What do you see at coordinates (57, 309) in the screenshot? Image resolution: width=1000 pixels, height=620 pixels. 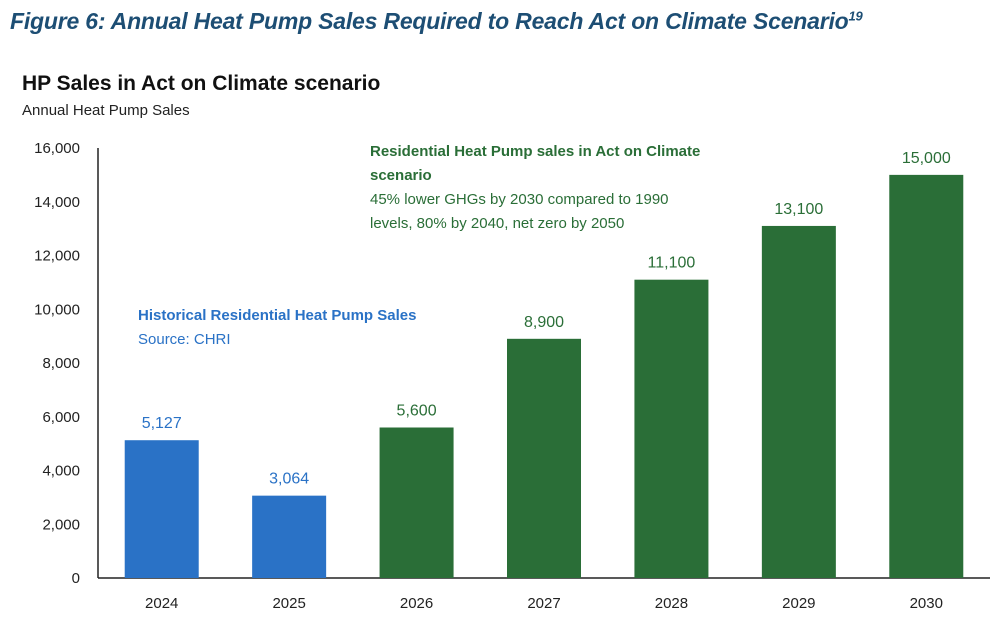 I see `y-tick-label: 10,000` at bounding box center [57, 309].